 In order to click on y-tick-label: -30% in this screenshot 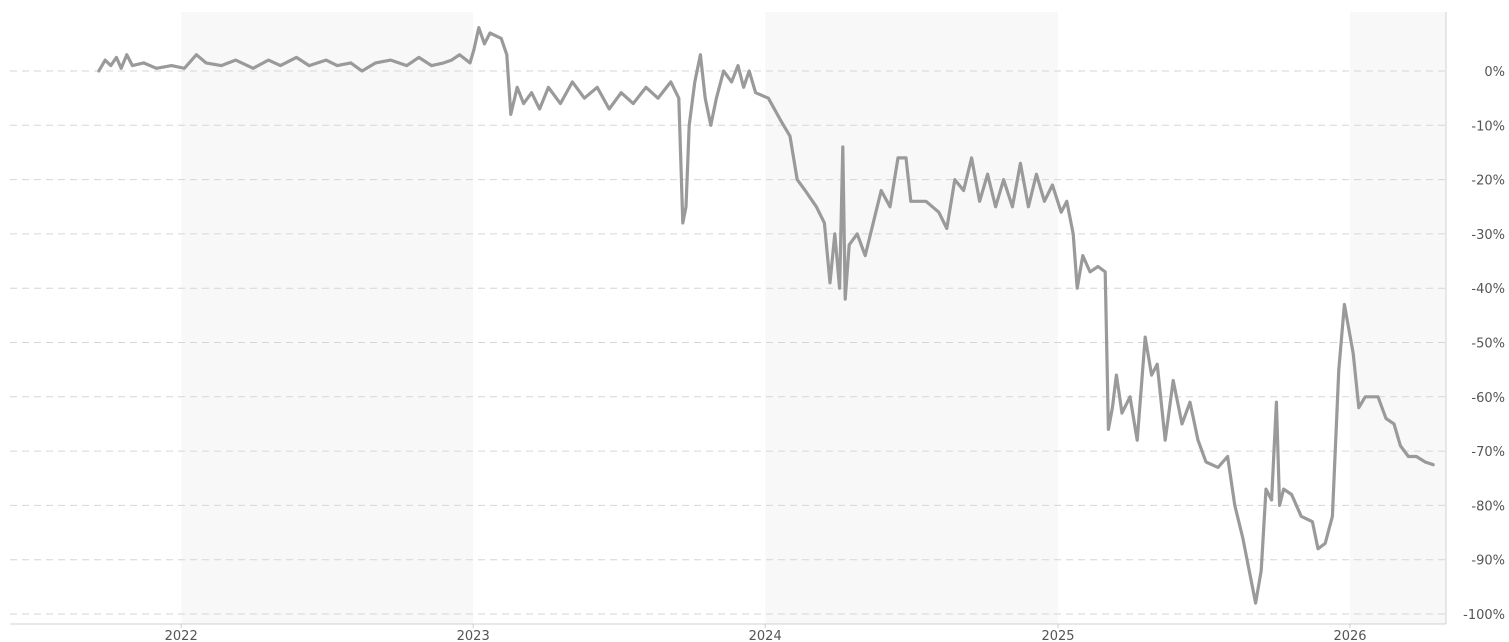, I will do `click(1488, 235)`.